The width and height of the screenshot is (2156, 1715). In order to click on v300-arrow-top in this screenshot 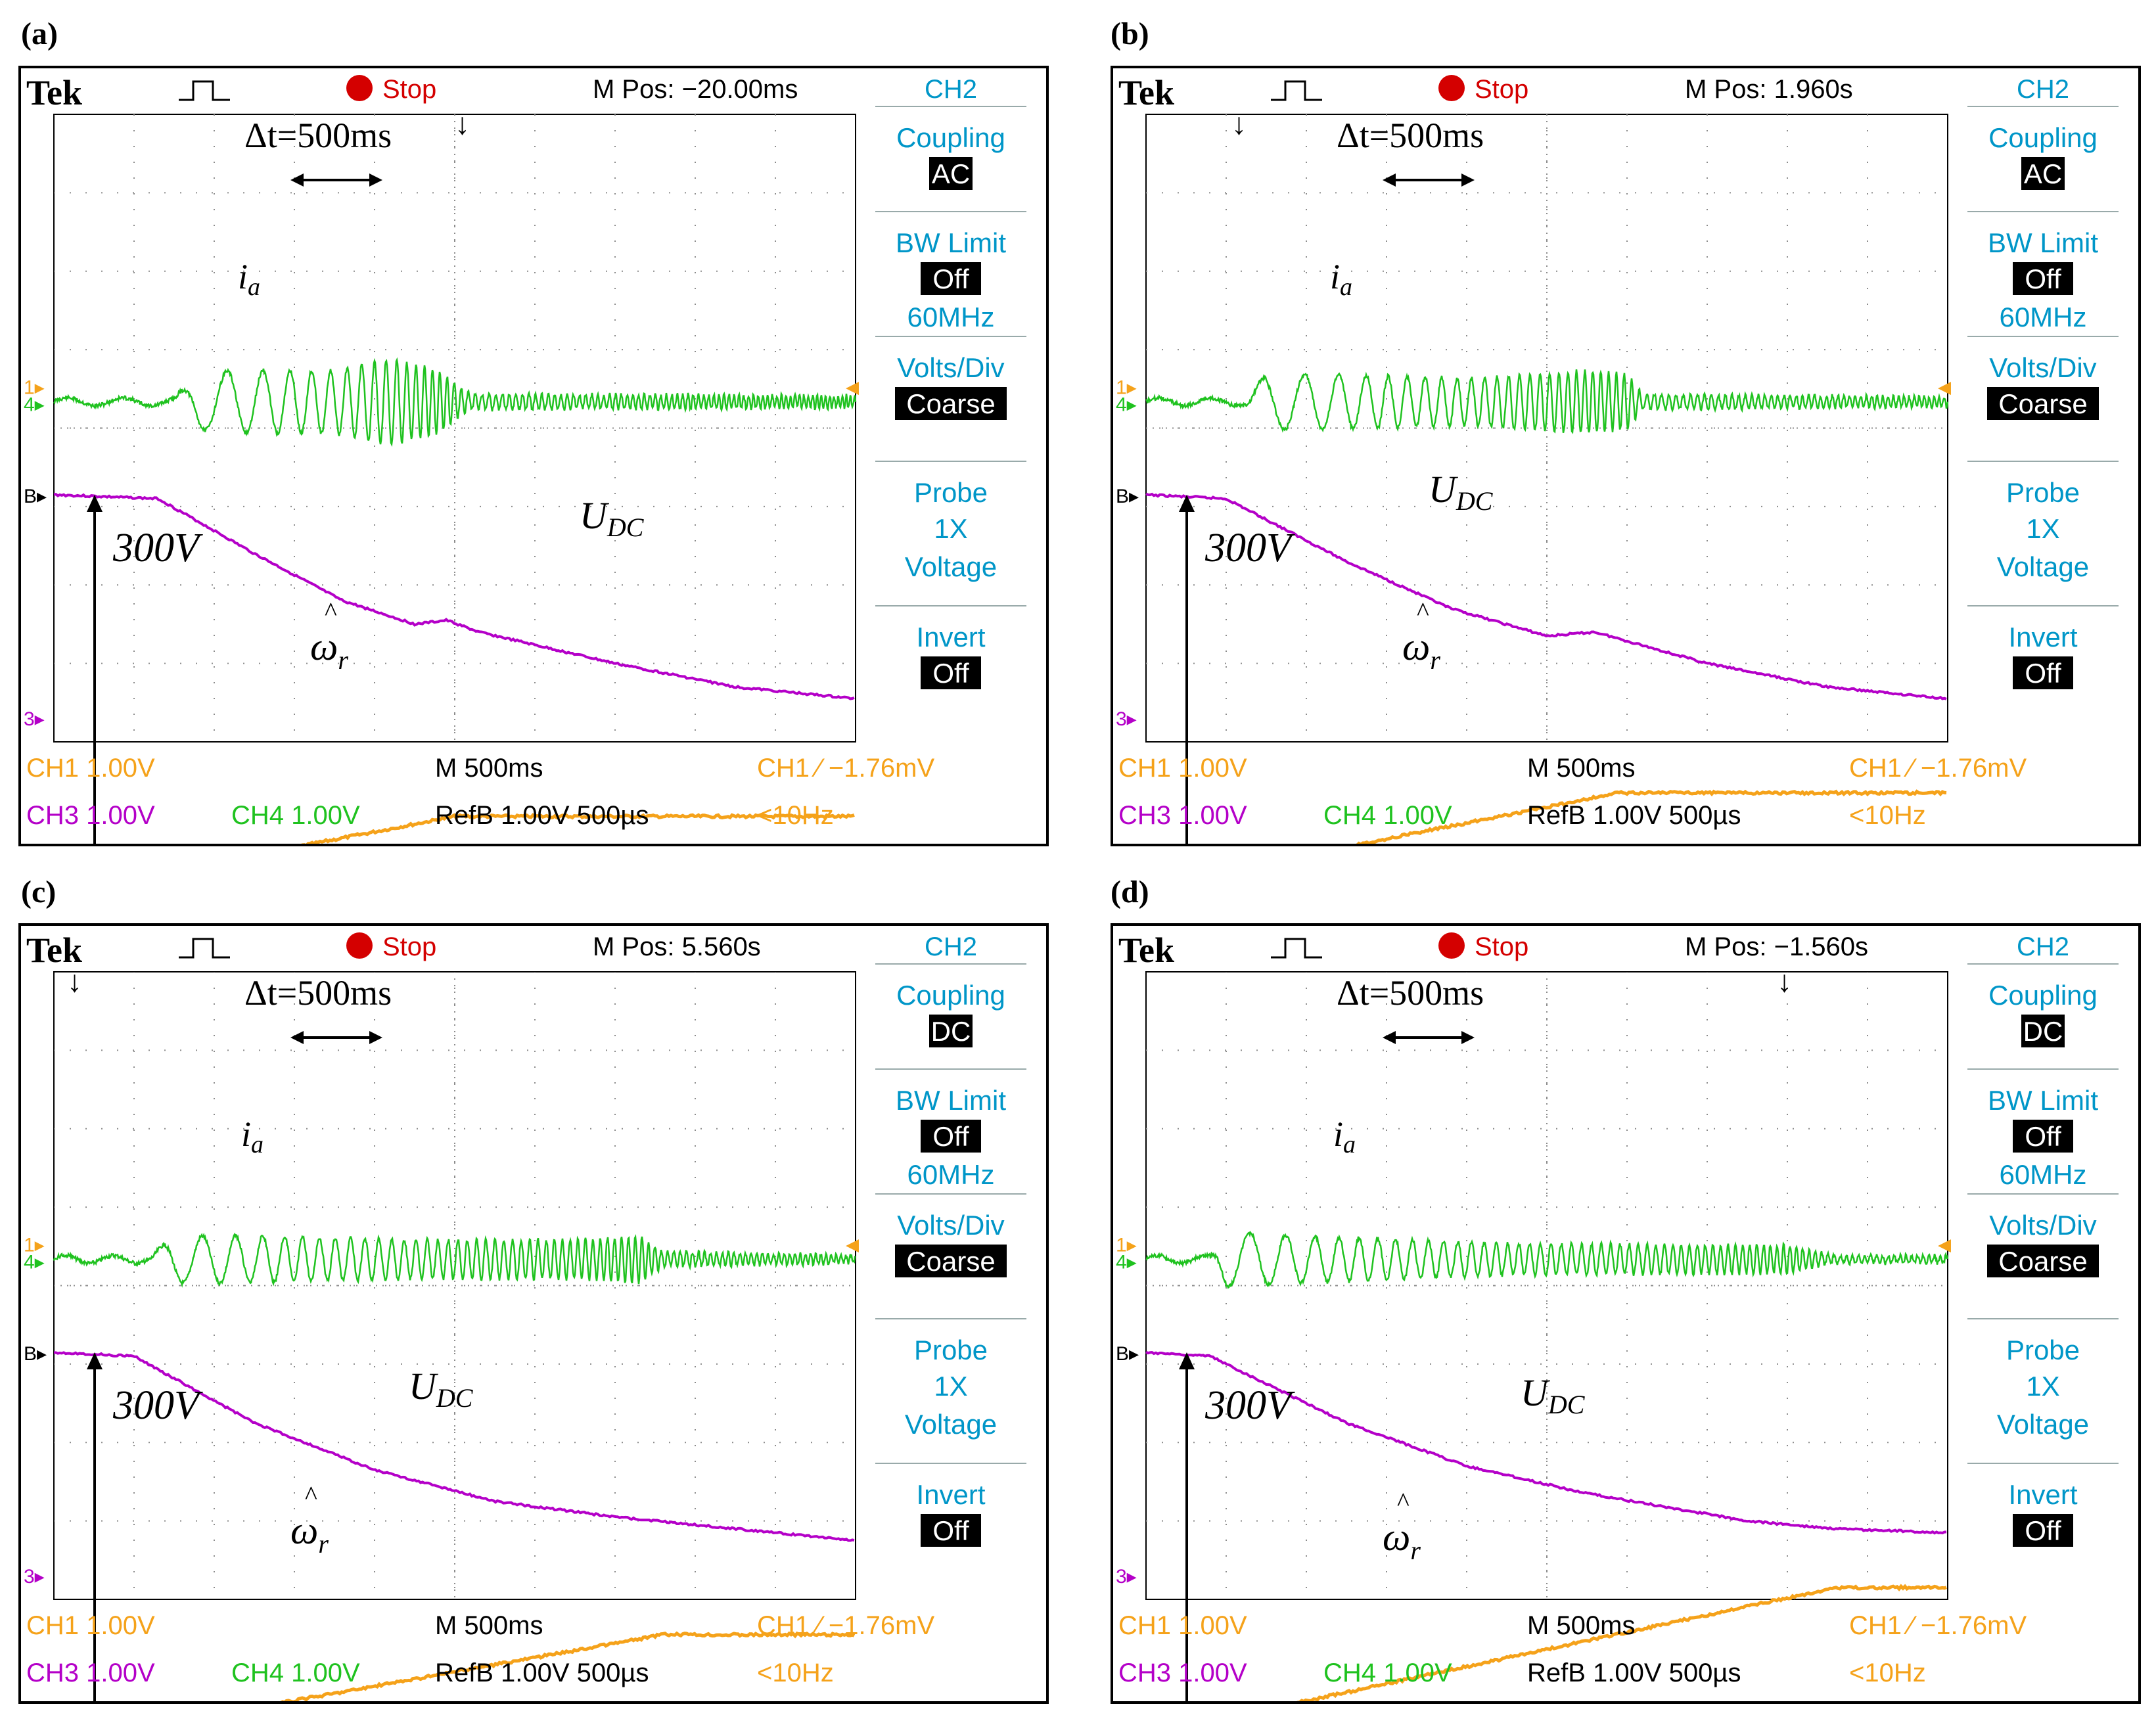, I will do `click(95, 503)`.